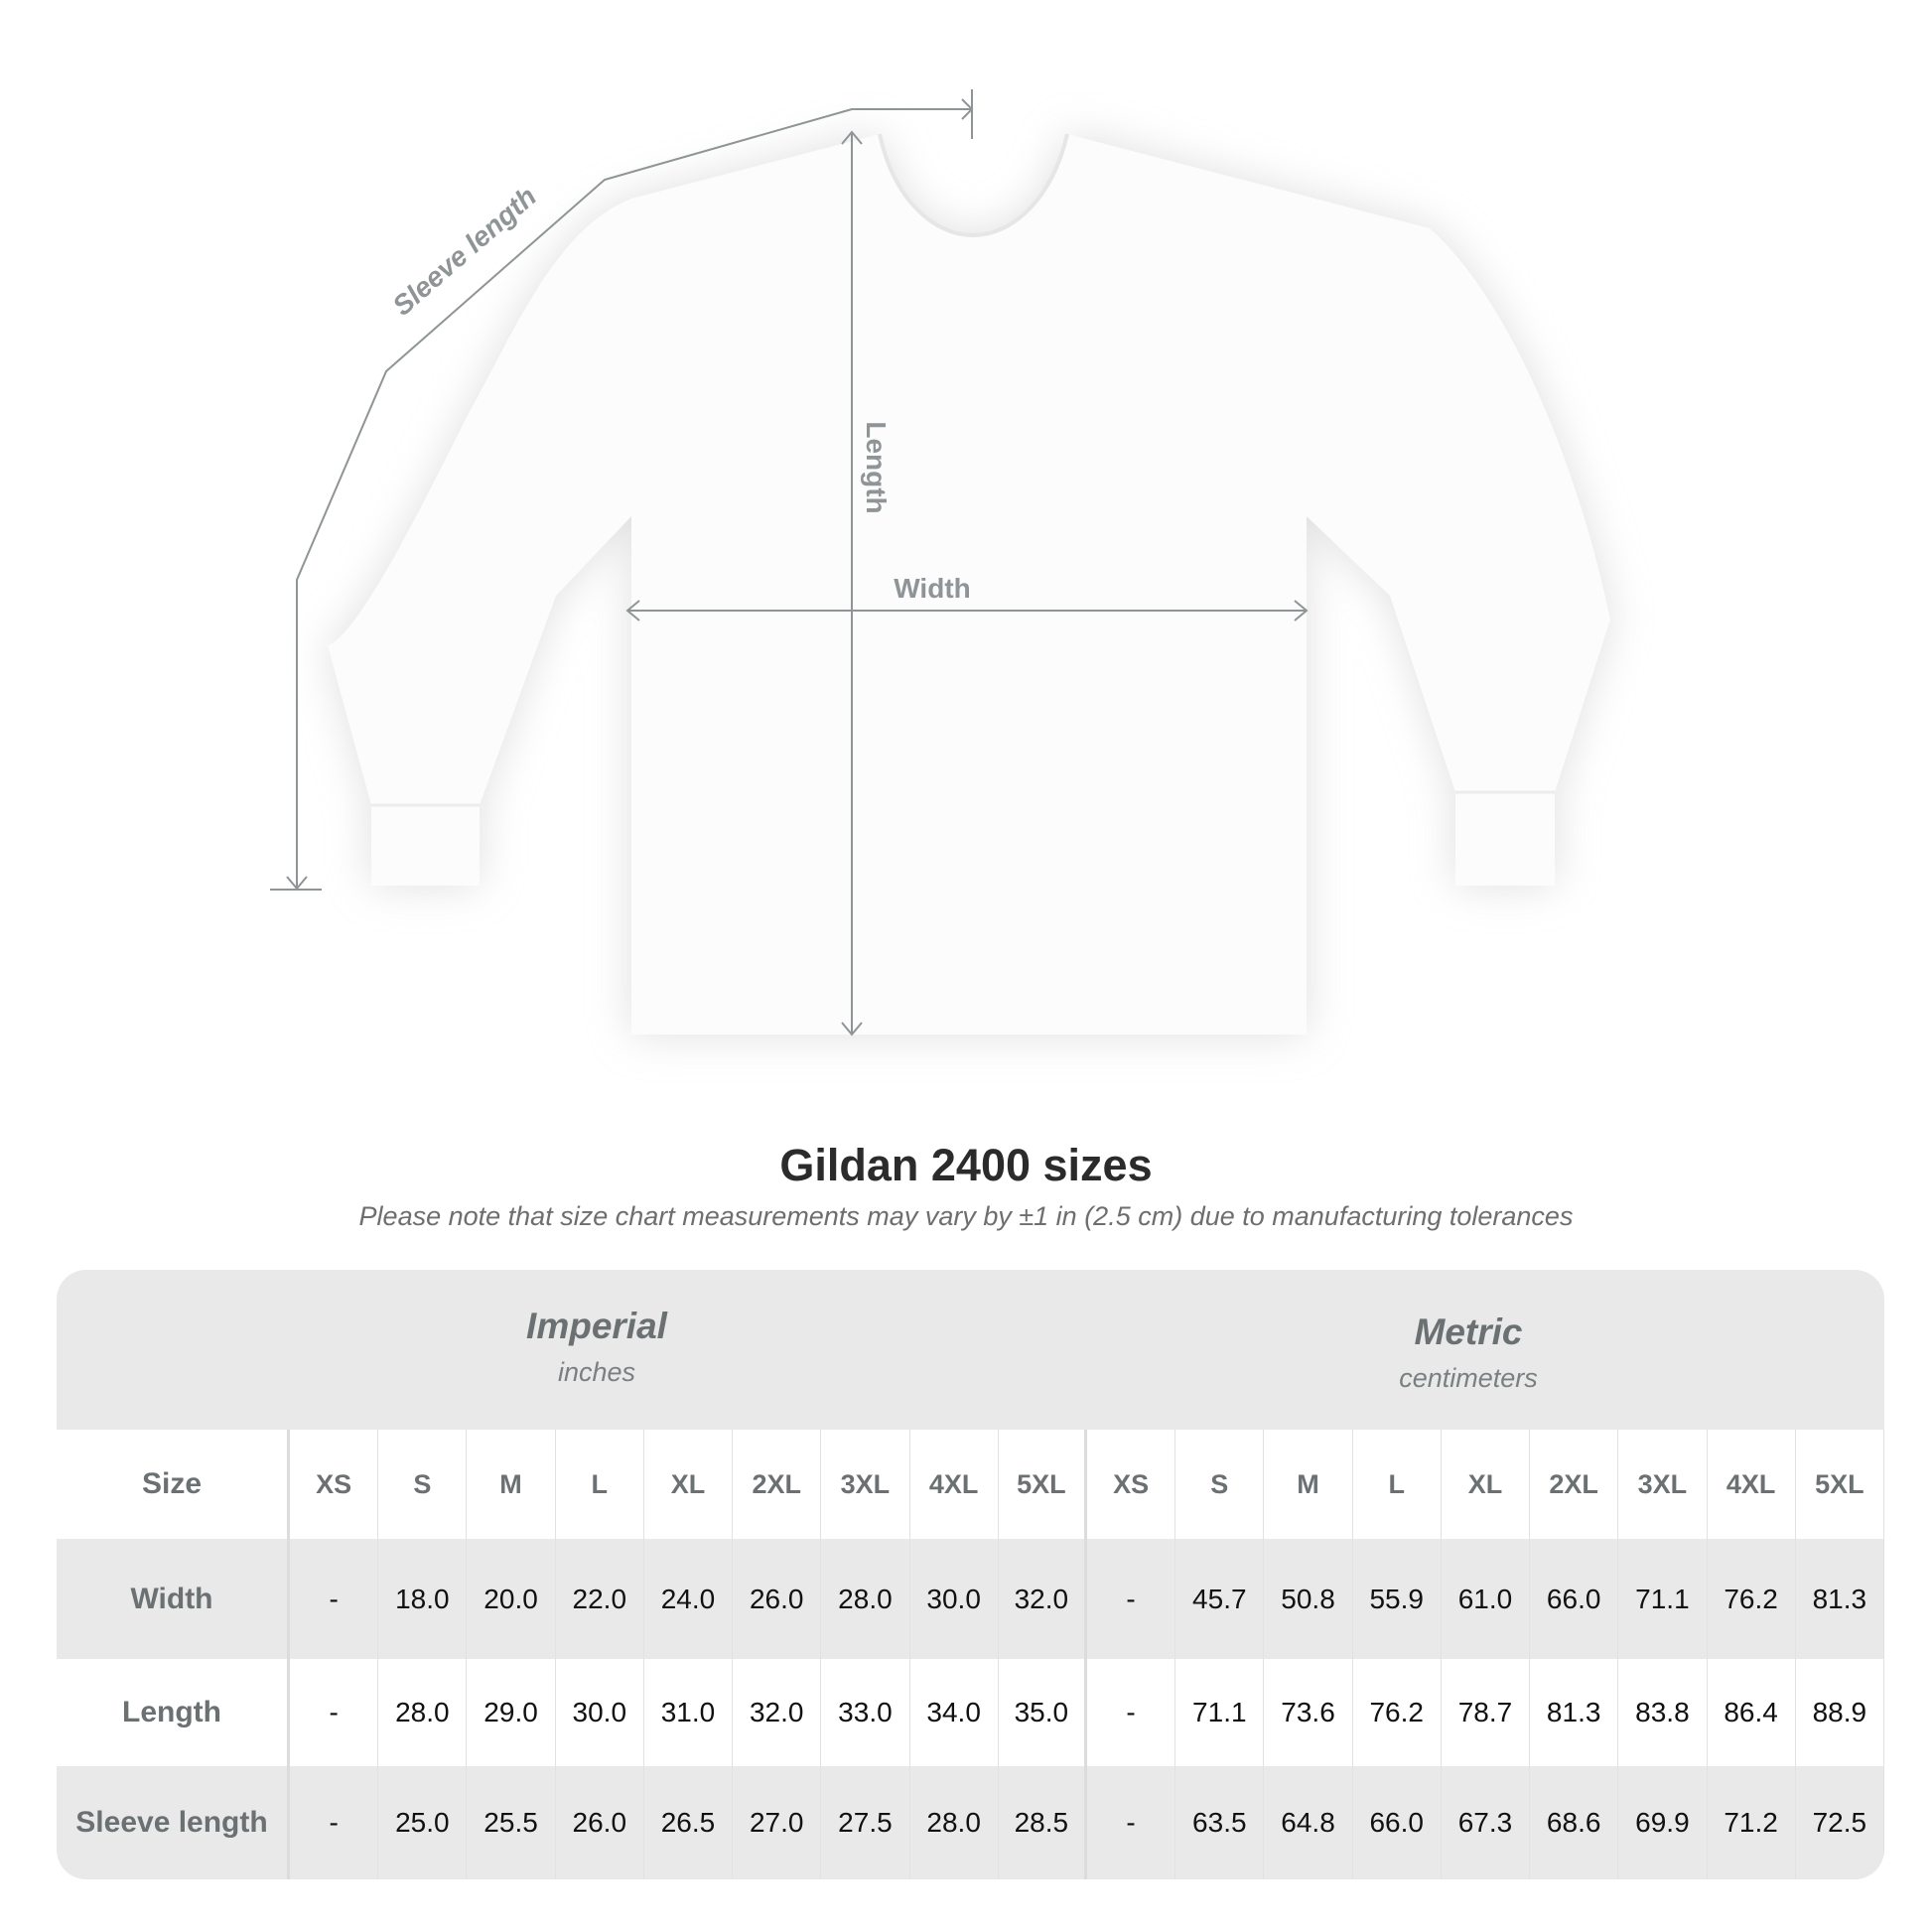 This screenshot has height=1932, width=1932. What do you see at coordinates (597, 1372) in the screenshot?
I see `imperial-unit: inches` at bounding box center [597, 1372].